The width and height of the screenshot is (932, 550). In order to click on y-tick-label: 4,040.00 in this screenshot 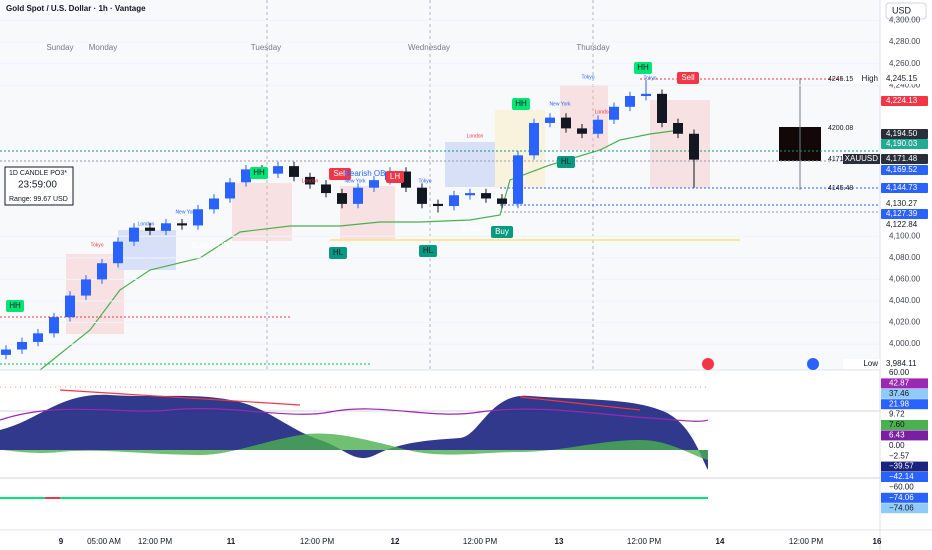, I will do `click(905, 300)`.